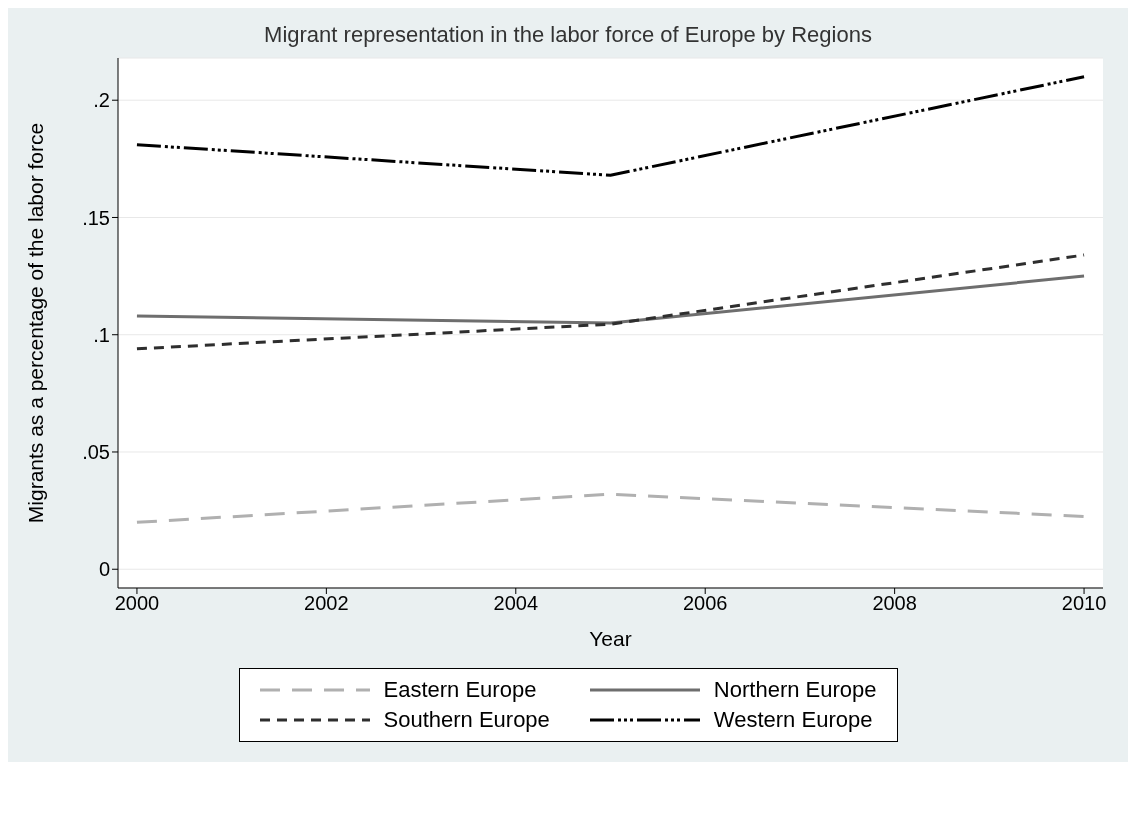 The image size is (1136, 829). I want to click on x-tick-label: 2010, so click(1084, 603).